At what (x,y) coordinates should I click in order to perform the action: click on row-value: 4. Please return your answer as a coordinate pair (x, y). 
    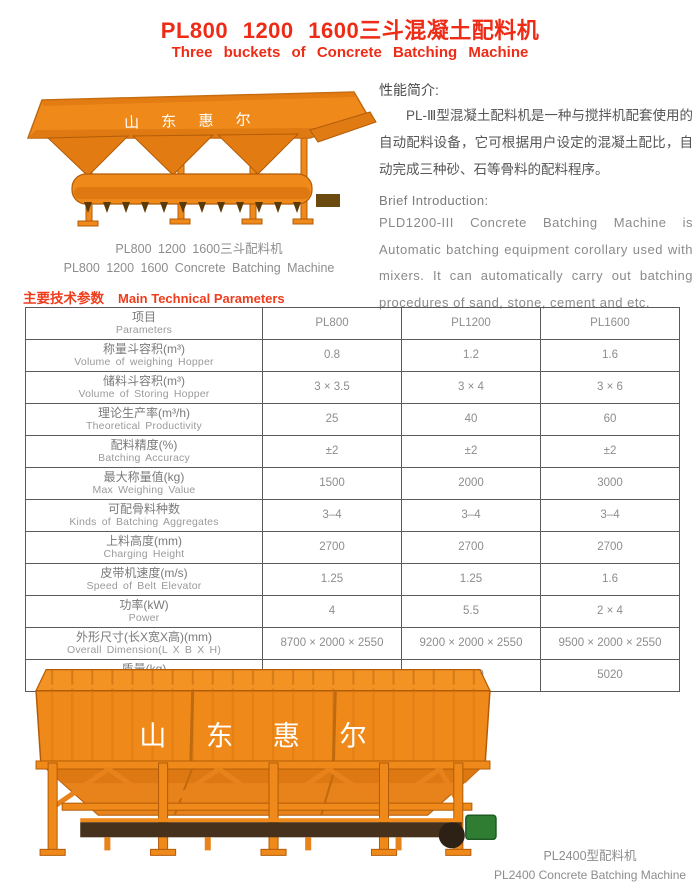
    Looking at the image, I should click on (332, 611).